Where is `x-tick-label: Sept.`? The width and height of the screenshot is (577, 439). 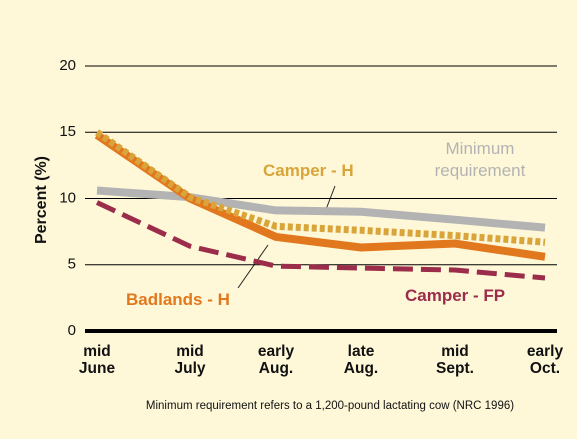 x-tick-label: Sept. is located at coordinates (455, 368).